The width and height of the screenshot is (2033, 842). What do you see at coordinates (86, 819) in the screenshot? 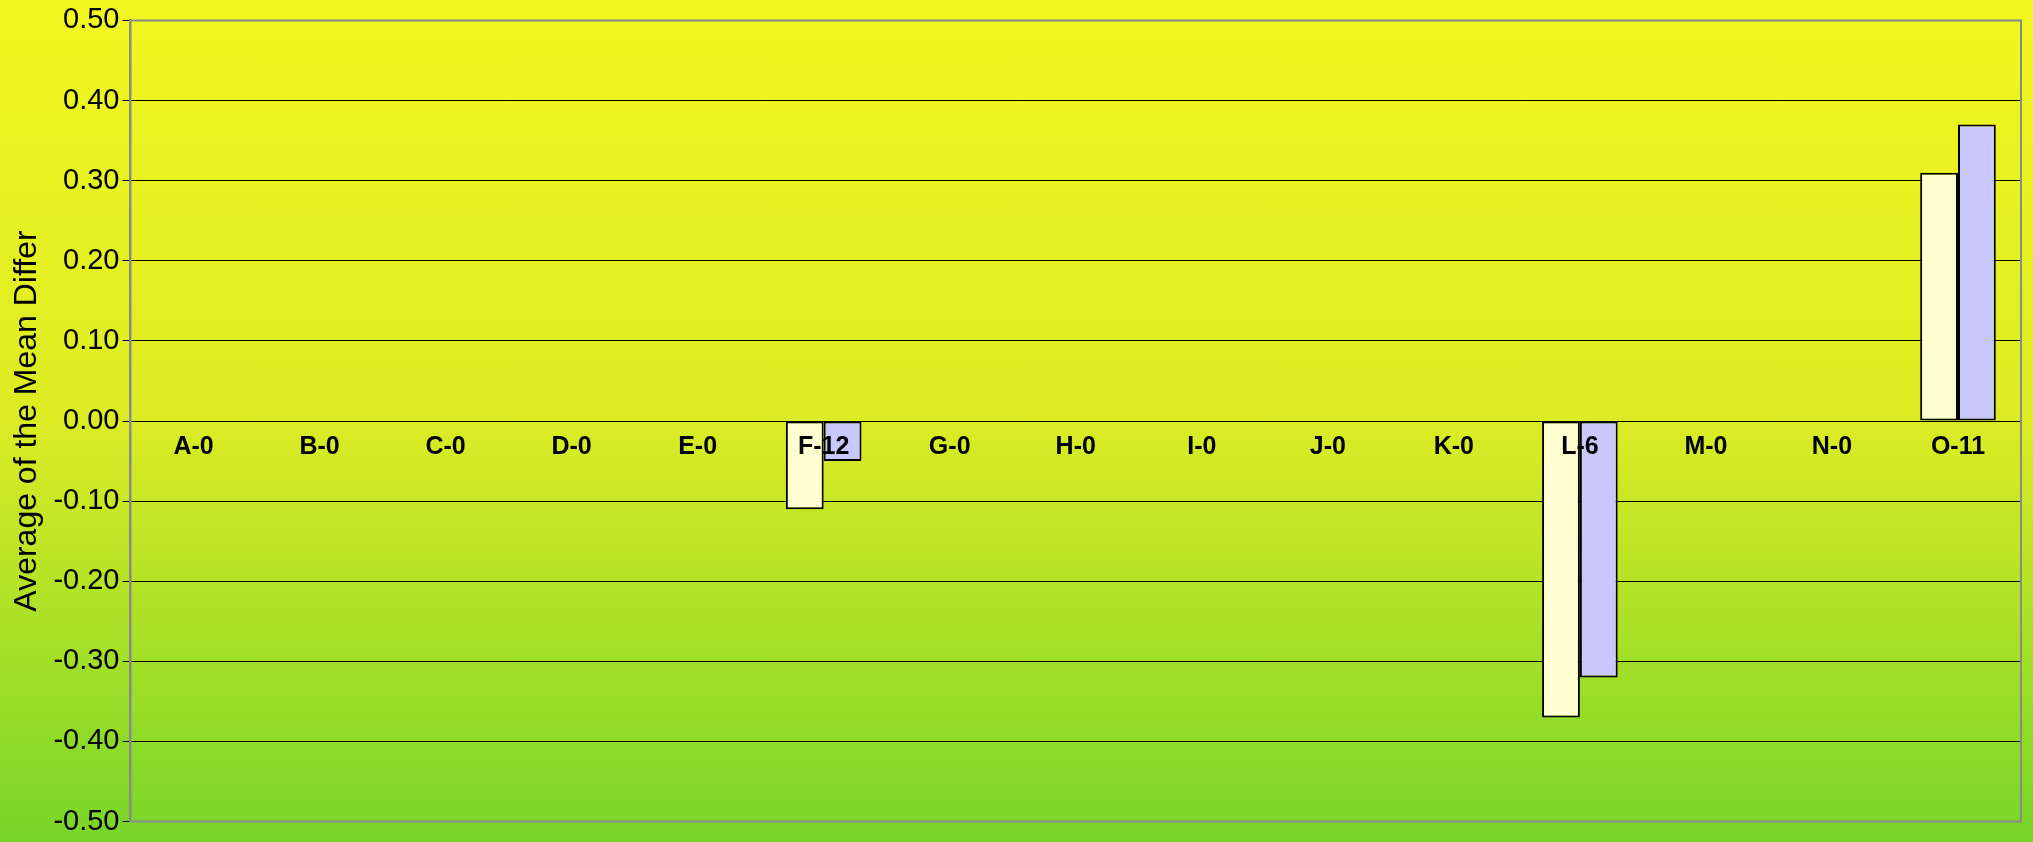
I see `y-tick-label: -0.50` at bounding box center [86, 819].